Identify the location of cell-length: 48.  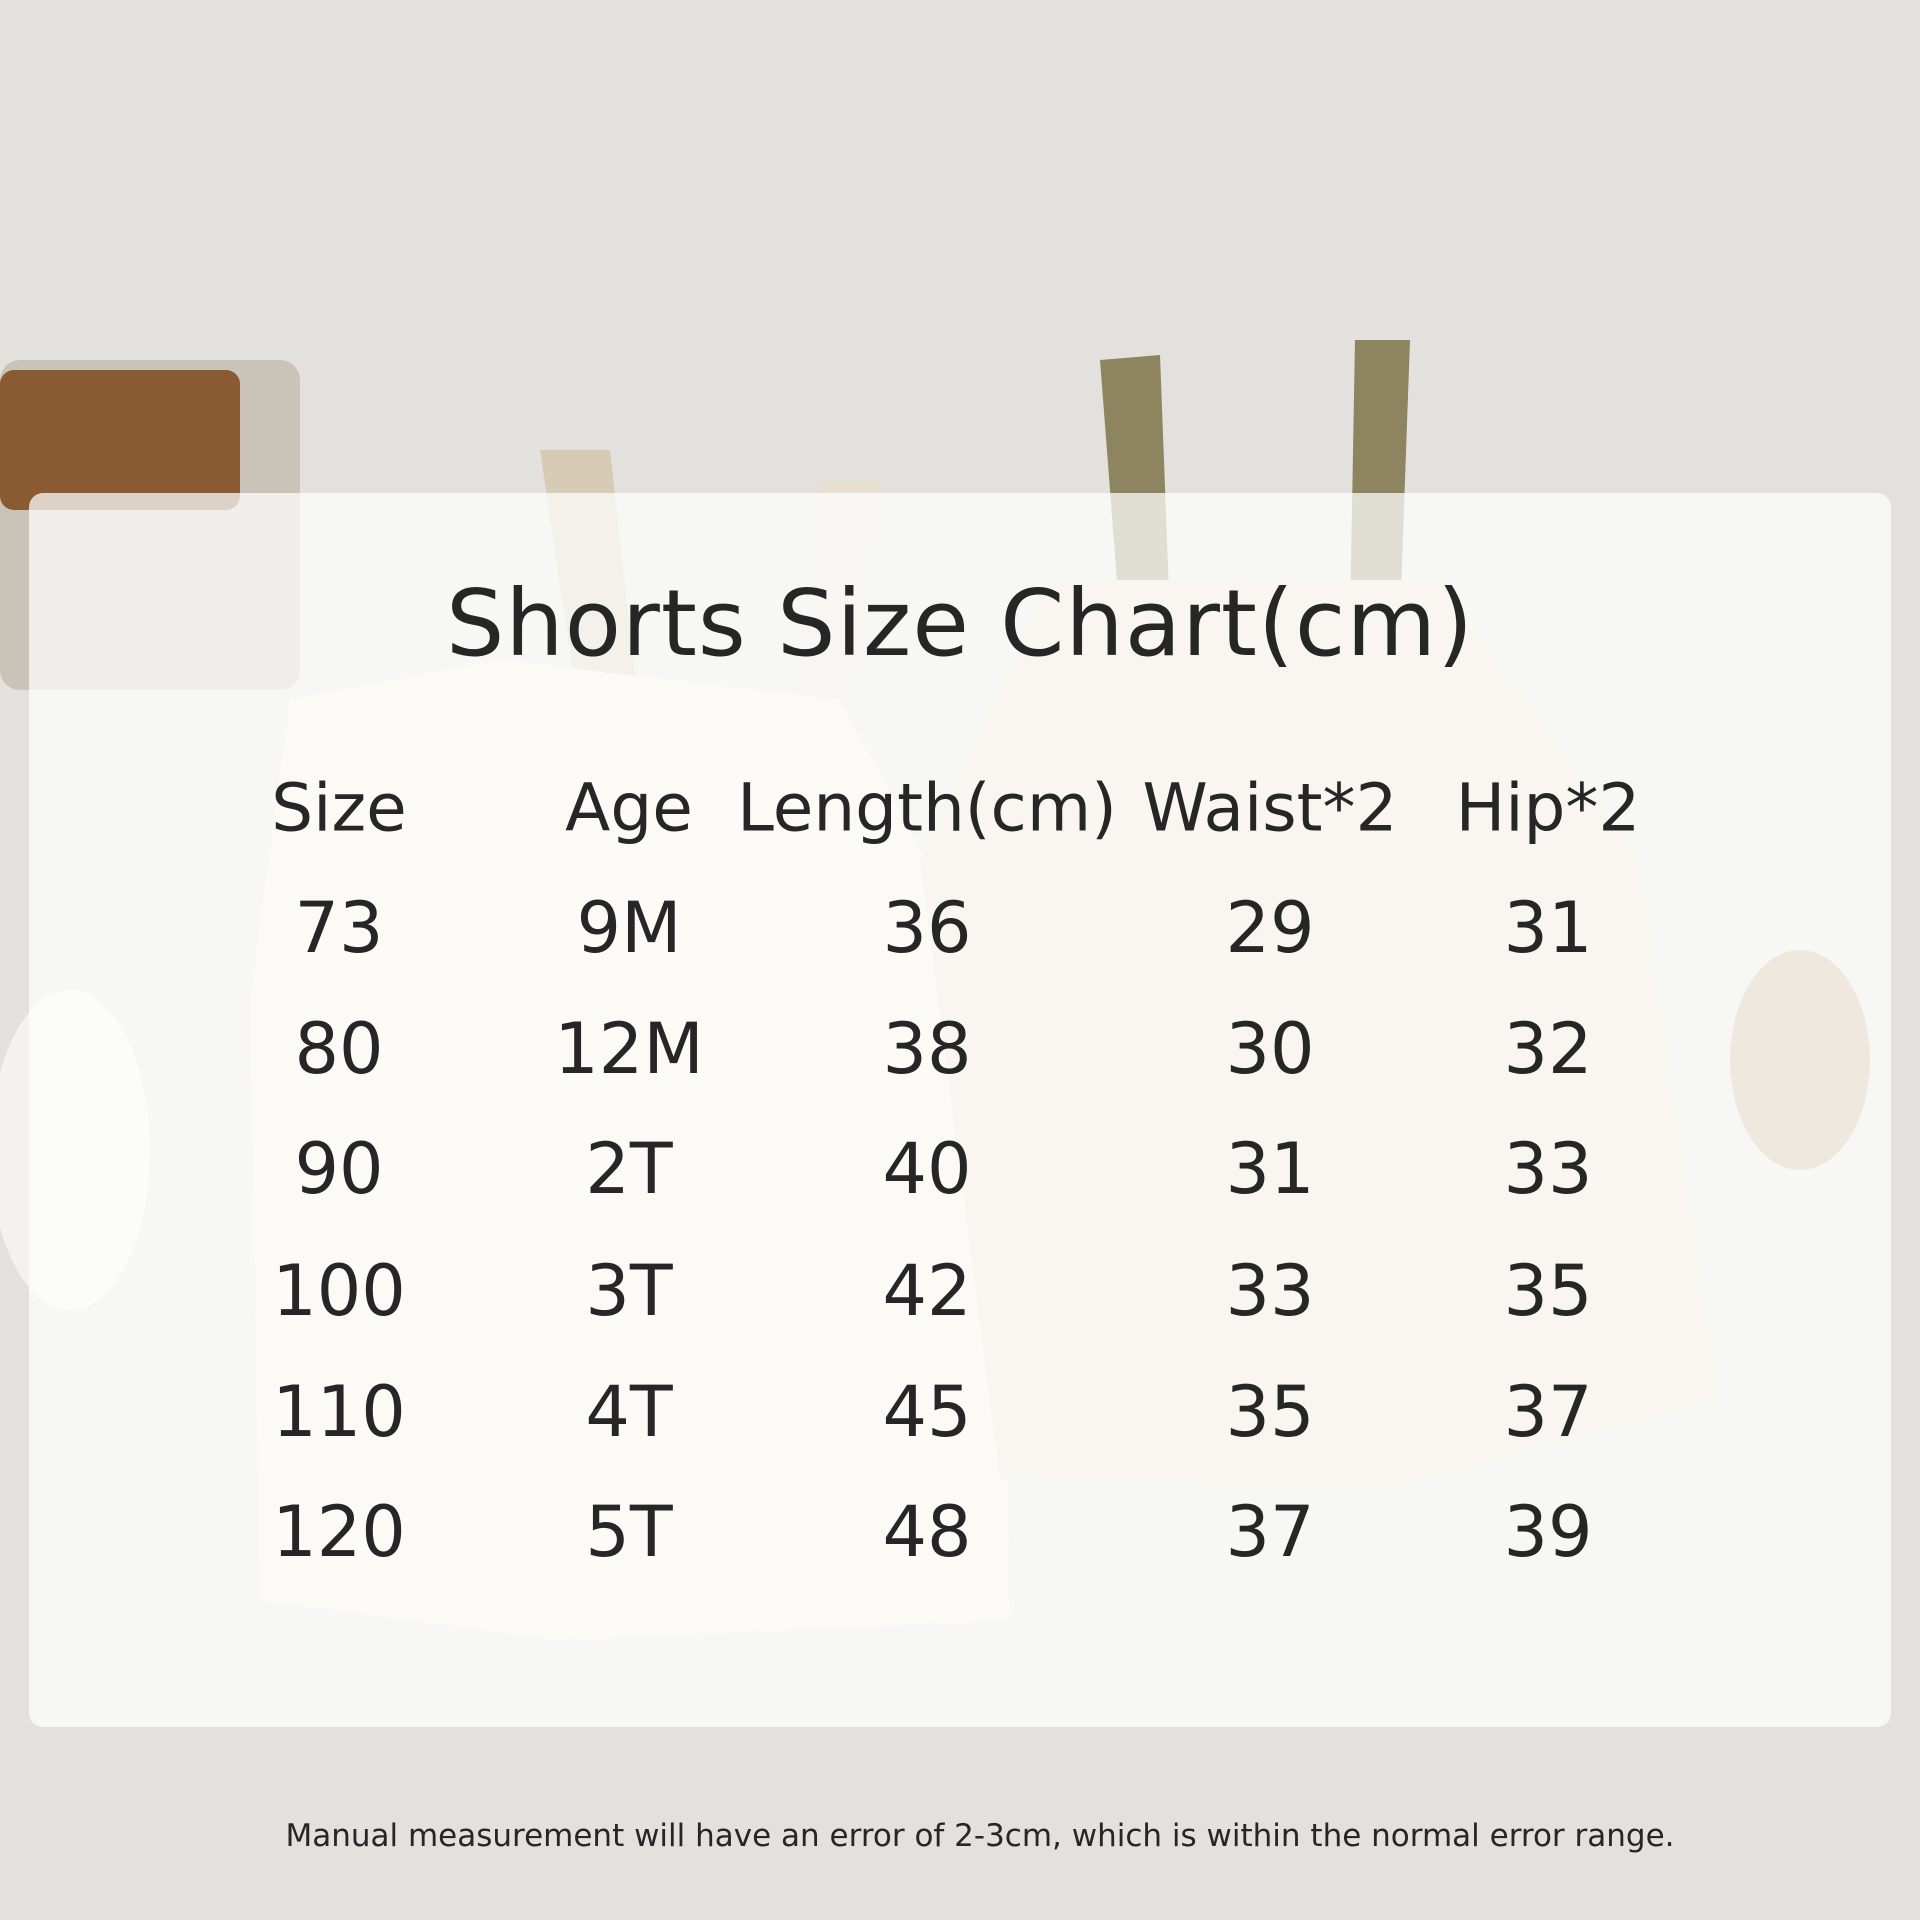
(927, 1532).